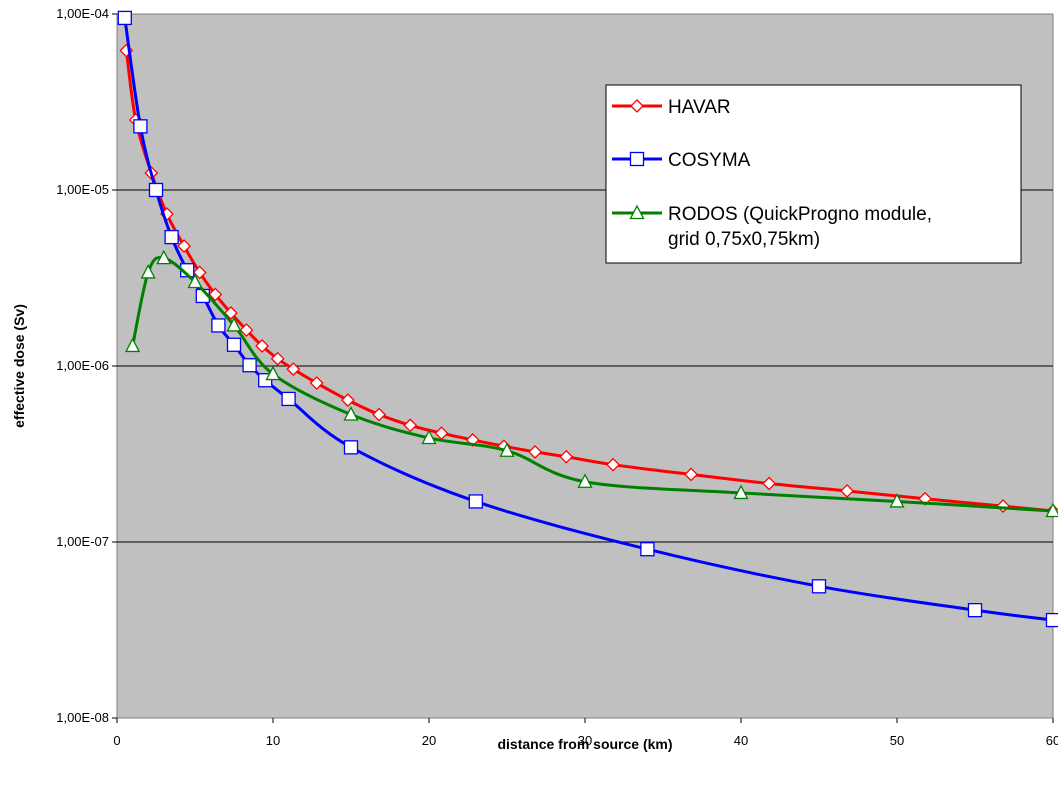  What do you see at coordinates (1052, 740) in the screenshot?
I see `x-tick-label: 60` at bounding box center [1052, 740].